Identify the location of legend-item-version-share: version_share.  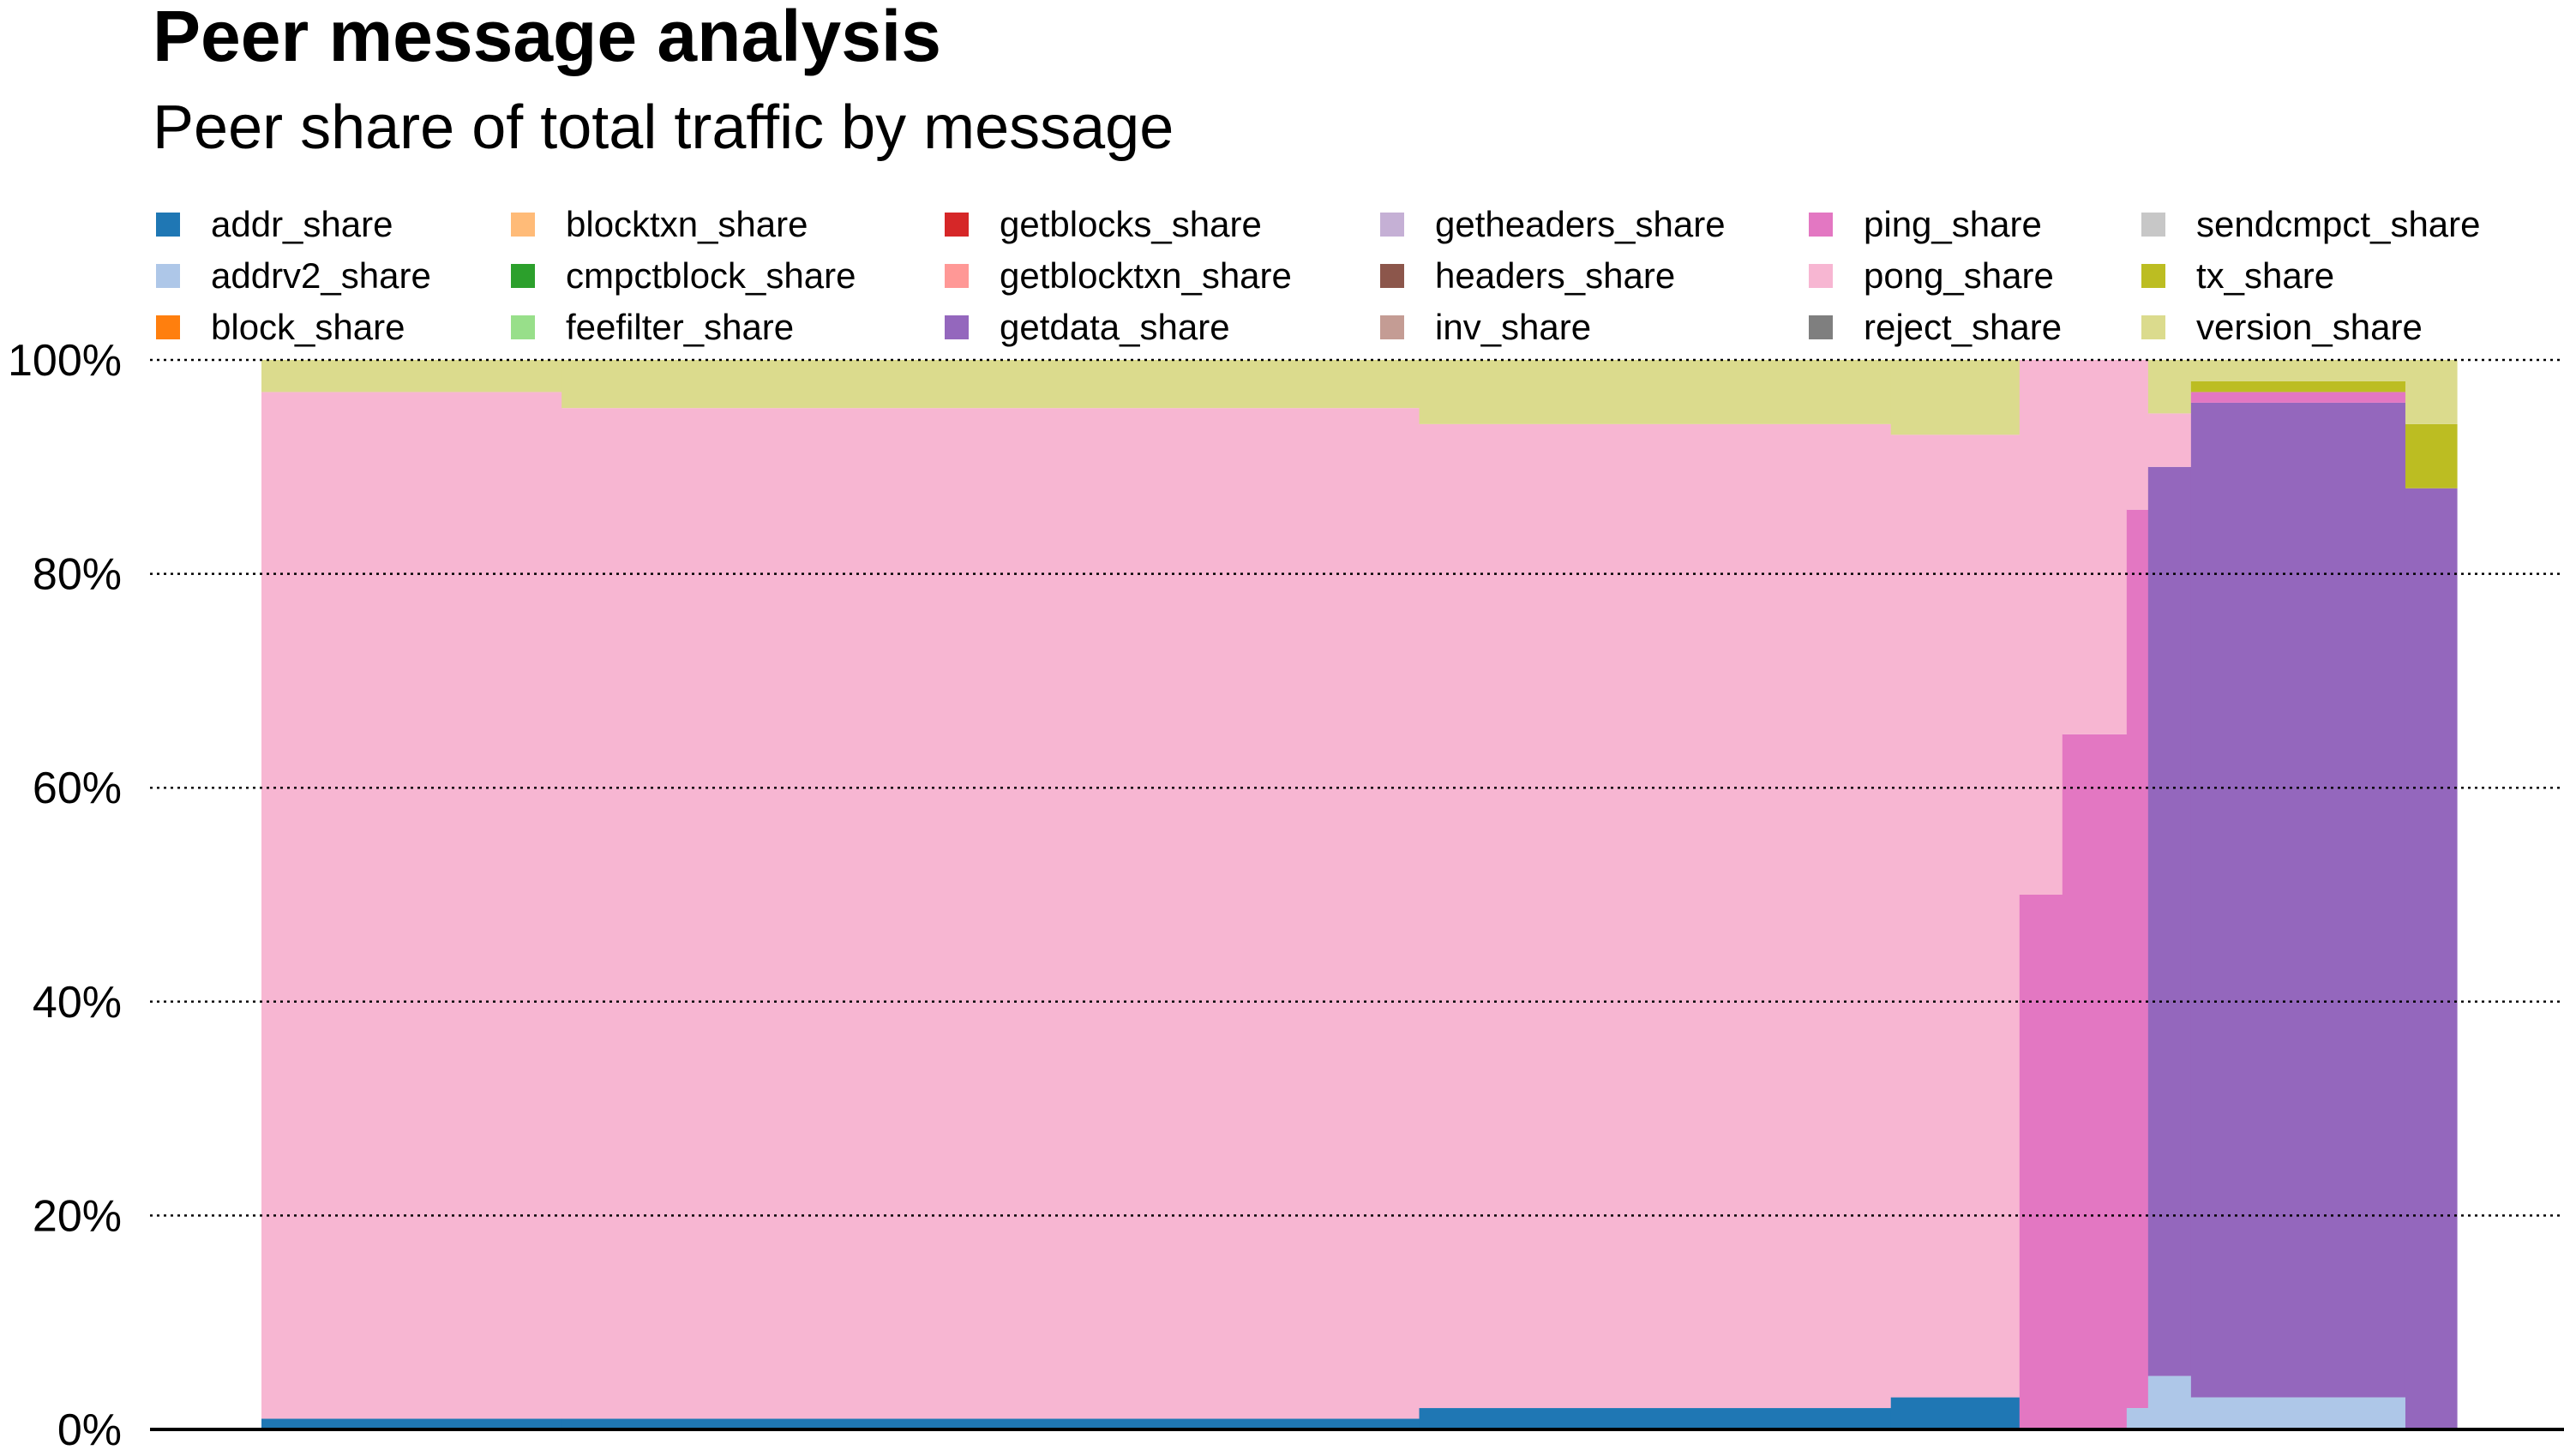
(2282, 328).